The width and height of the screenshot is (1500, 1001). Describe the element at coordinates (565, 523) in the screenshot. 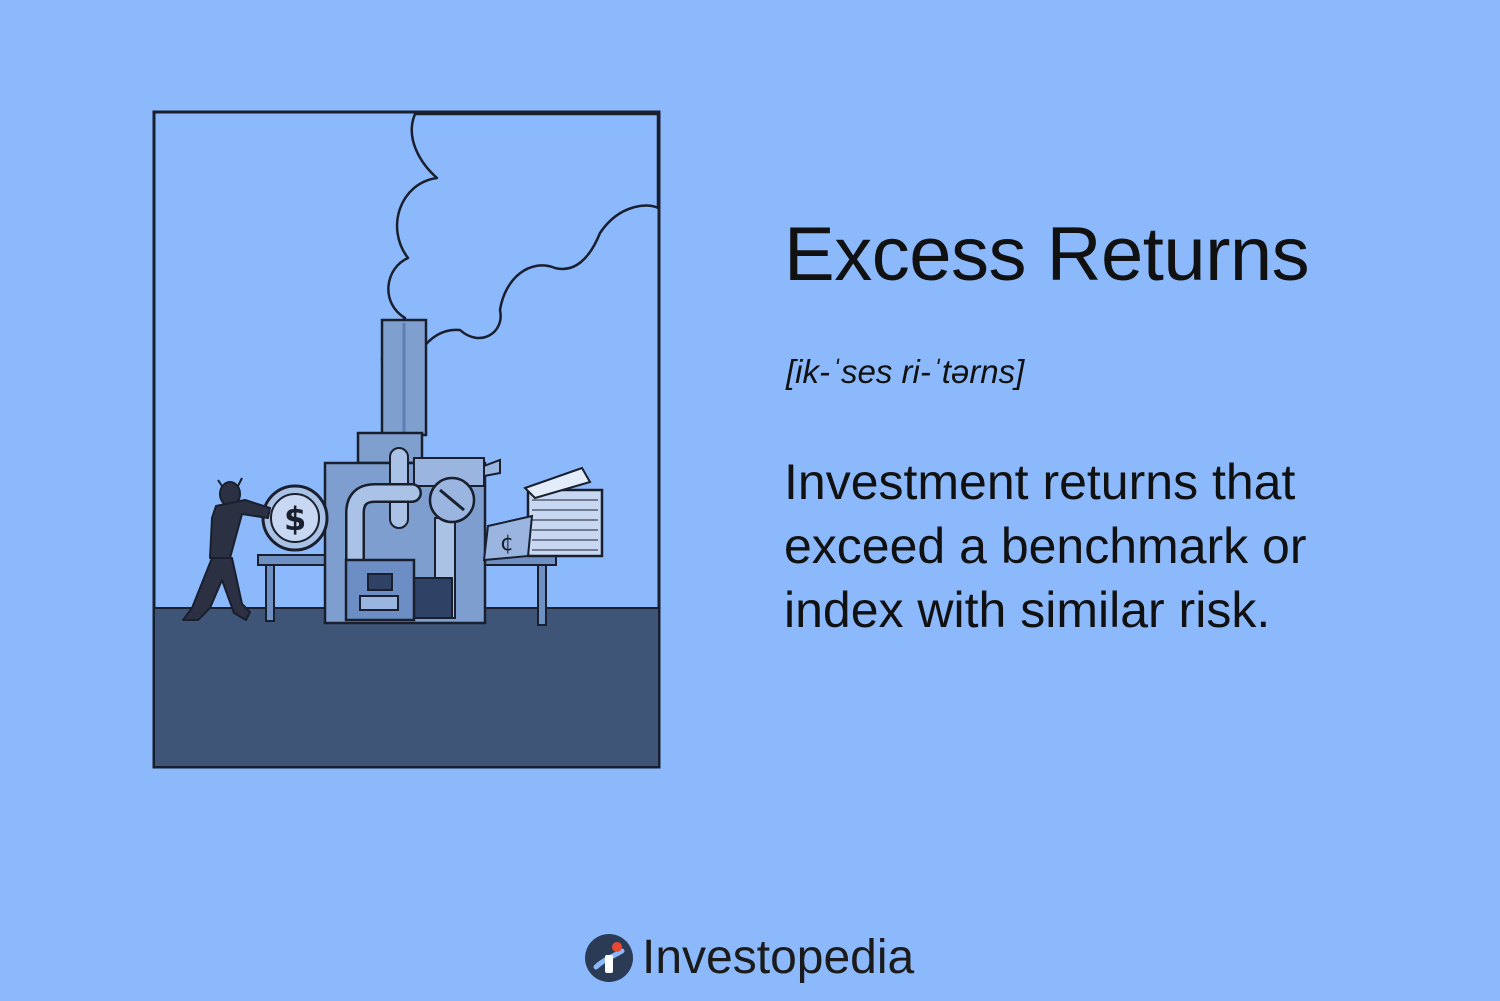

I see `cash-stack` at that location.